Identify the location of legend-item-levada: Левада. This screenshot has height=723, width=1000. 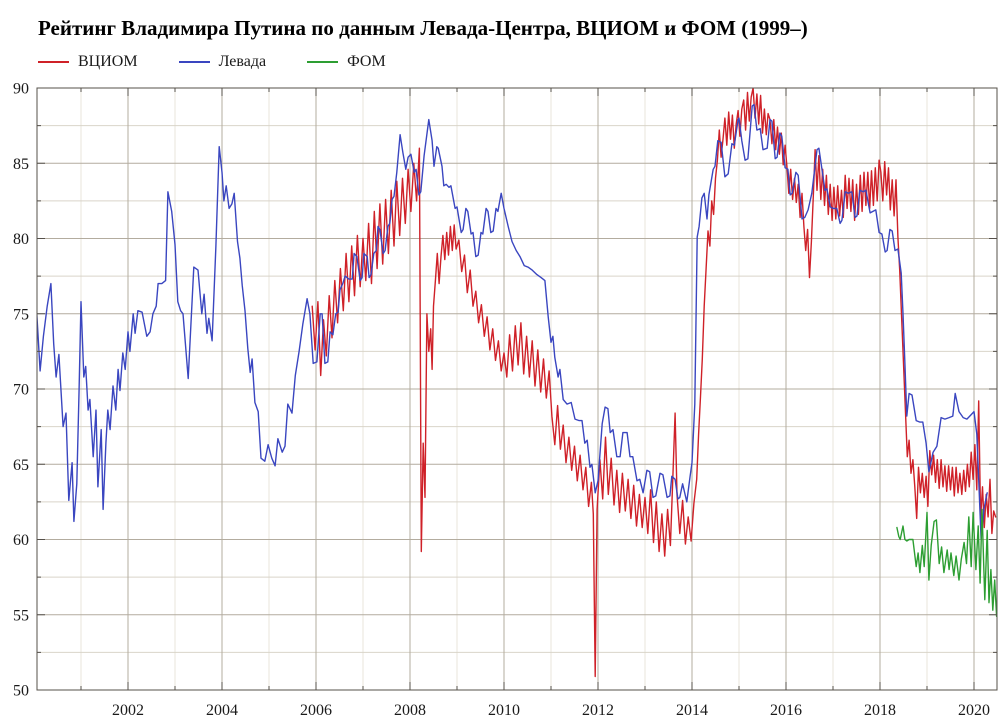
(222, 61).